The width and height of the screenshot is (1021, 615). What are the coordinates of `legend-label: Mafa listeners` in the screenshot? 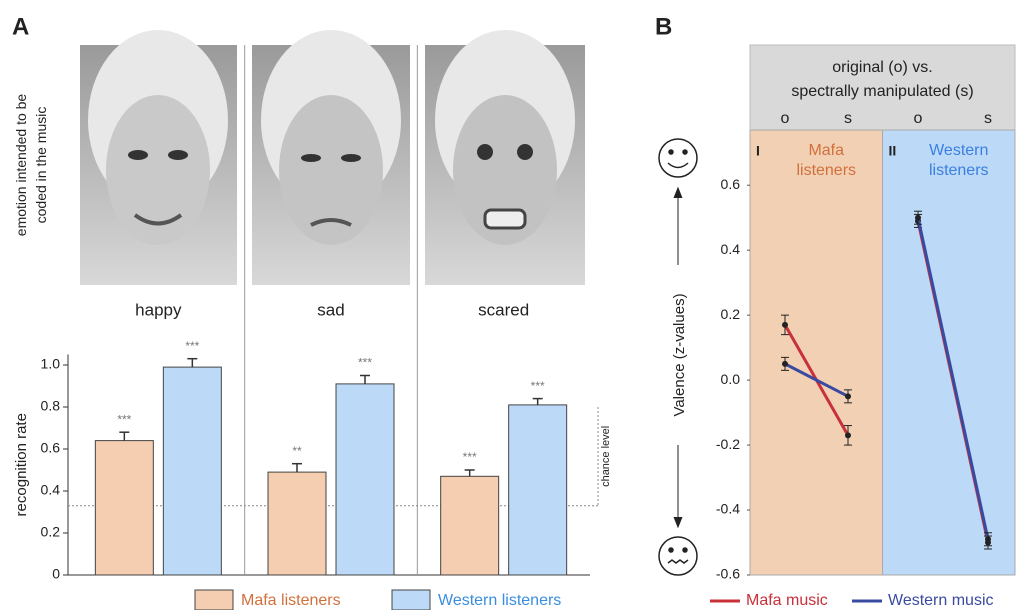 It's located at (291, 600).